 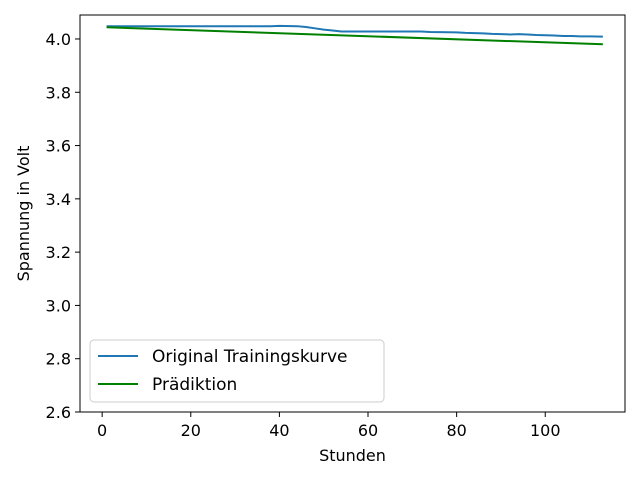 I want to click on y-tick-label: 3.6, so click(x=58, y=146).